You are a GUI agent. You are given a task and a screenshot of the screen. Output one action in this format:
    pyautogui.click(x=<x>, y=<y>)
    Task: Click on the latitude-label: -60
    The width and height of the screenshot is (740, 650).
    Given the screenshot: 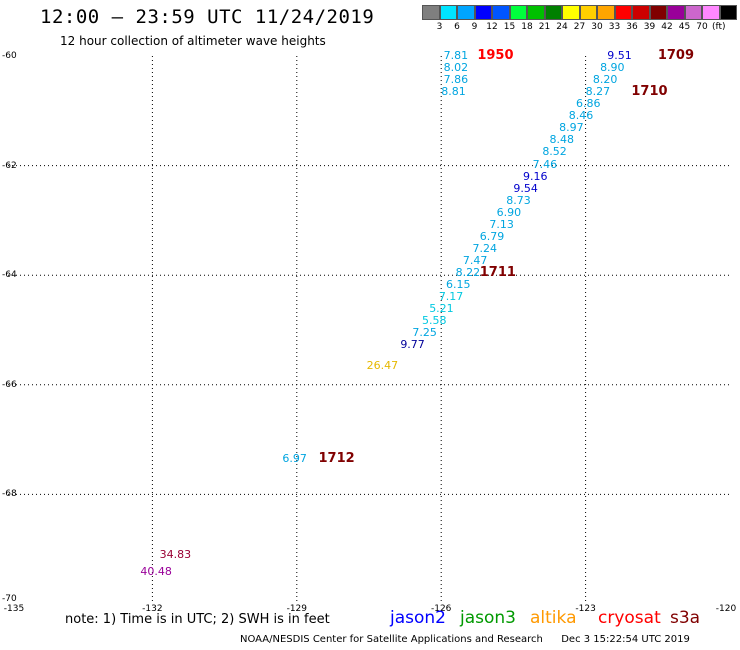 What is the action you would take?
    pyautogui.click(x=9, y=56)
    